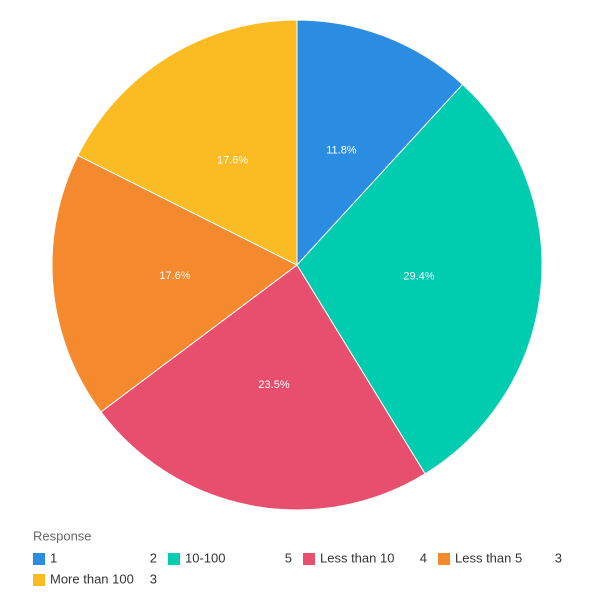 This screenshot has height=605, width=600. What do you see at coordinates (273, 385) in the screenshot?
I see `slice-label: 23.5%` at bounding box center [273, 385].